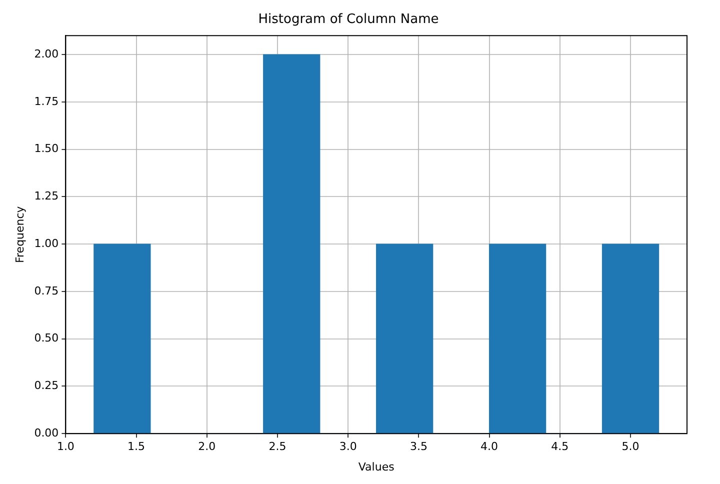  Describe the element at coordinates (46, 291) in the screenshot. I see `y-tick-label: 0.75` at that location.